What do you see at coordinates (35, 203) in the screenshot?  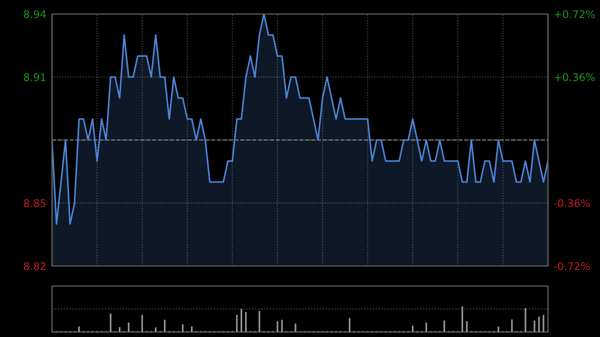 I see `y-tick-label: 8.85` at bounding box center [35, 203].